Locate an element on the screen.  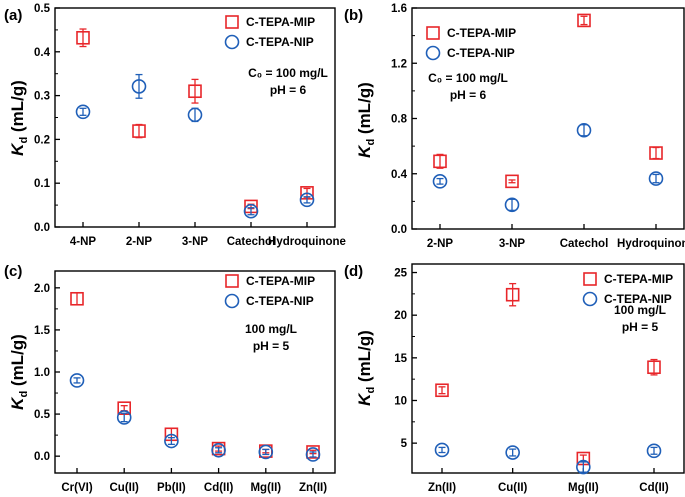
y-tick-label: 1.5 is located at coordinates (42, 331).